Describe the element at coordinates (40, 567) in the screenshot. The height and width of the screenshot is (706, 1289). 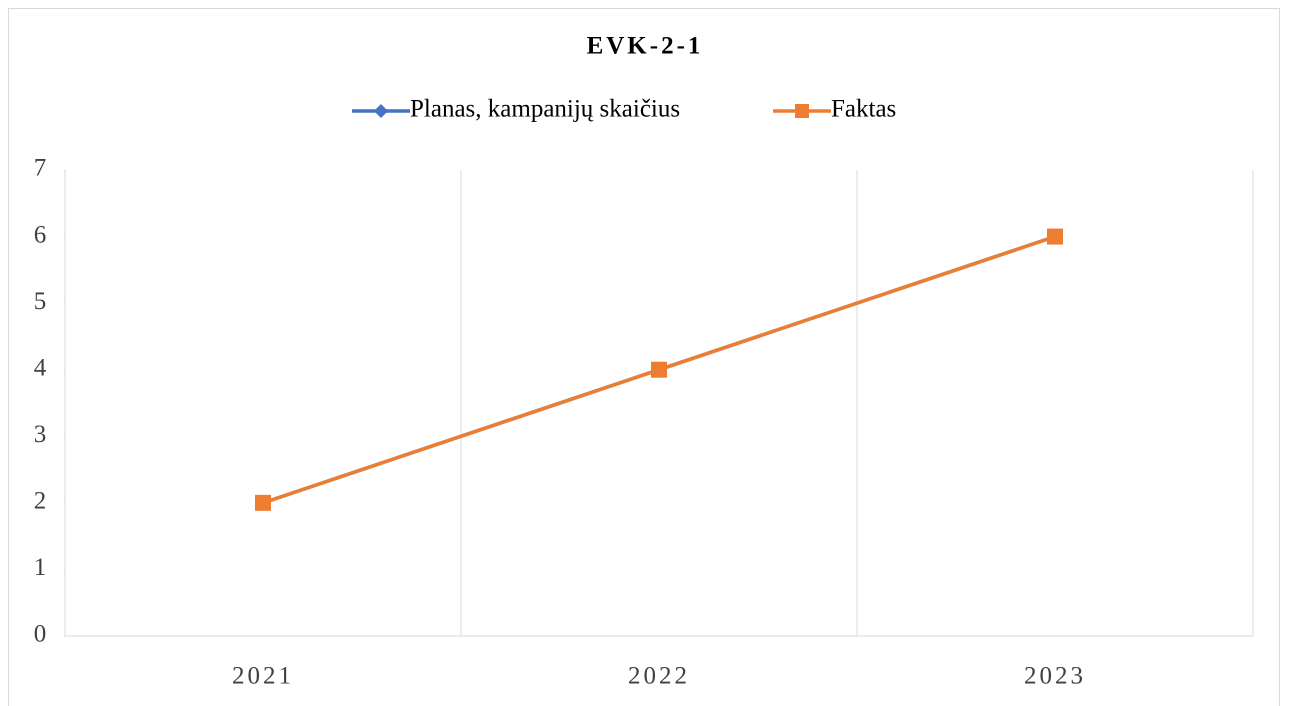
I see `y-tick-label: 1` at that location.